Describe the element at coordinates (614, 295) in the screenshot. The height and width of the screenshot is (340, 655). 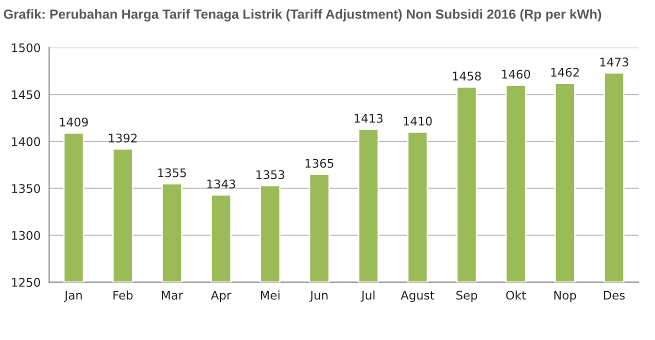
I see `x-tick-label: Des` at that location.